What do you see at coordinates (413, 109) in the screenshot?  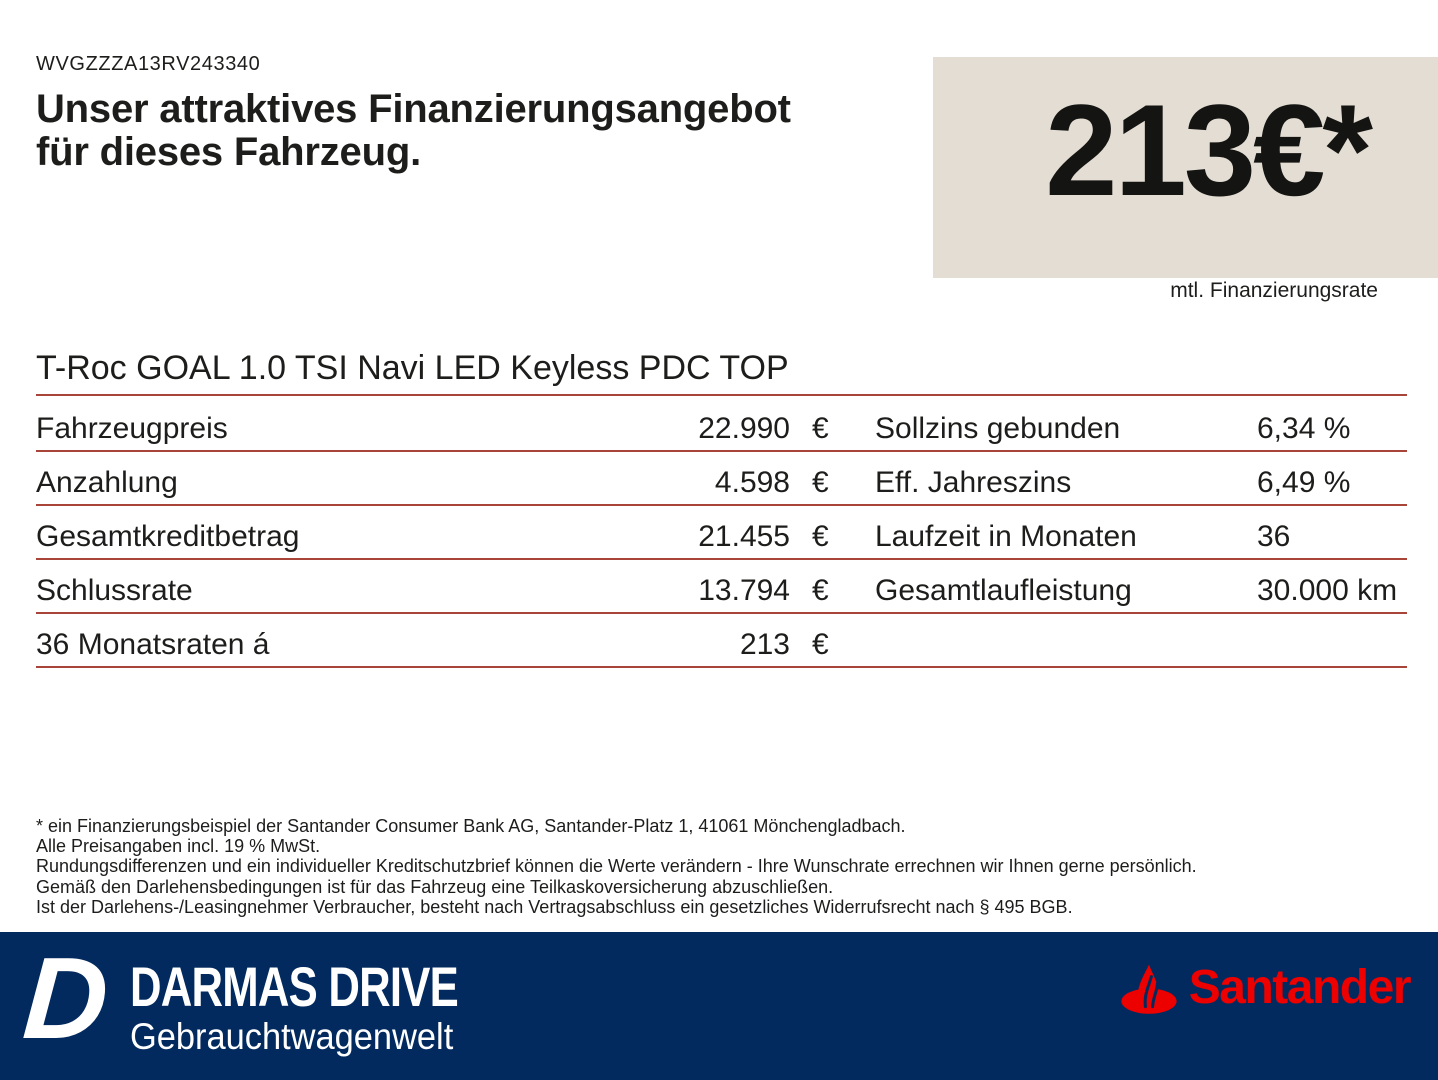 I see `headline-line1: Unser attraktives Finanzierungsangebot` at bounding box center [413, 109].